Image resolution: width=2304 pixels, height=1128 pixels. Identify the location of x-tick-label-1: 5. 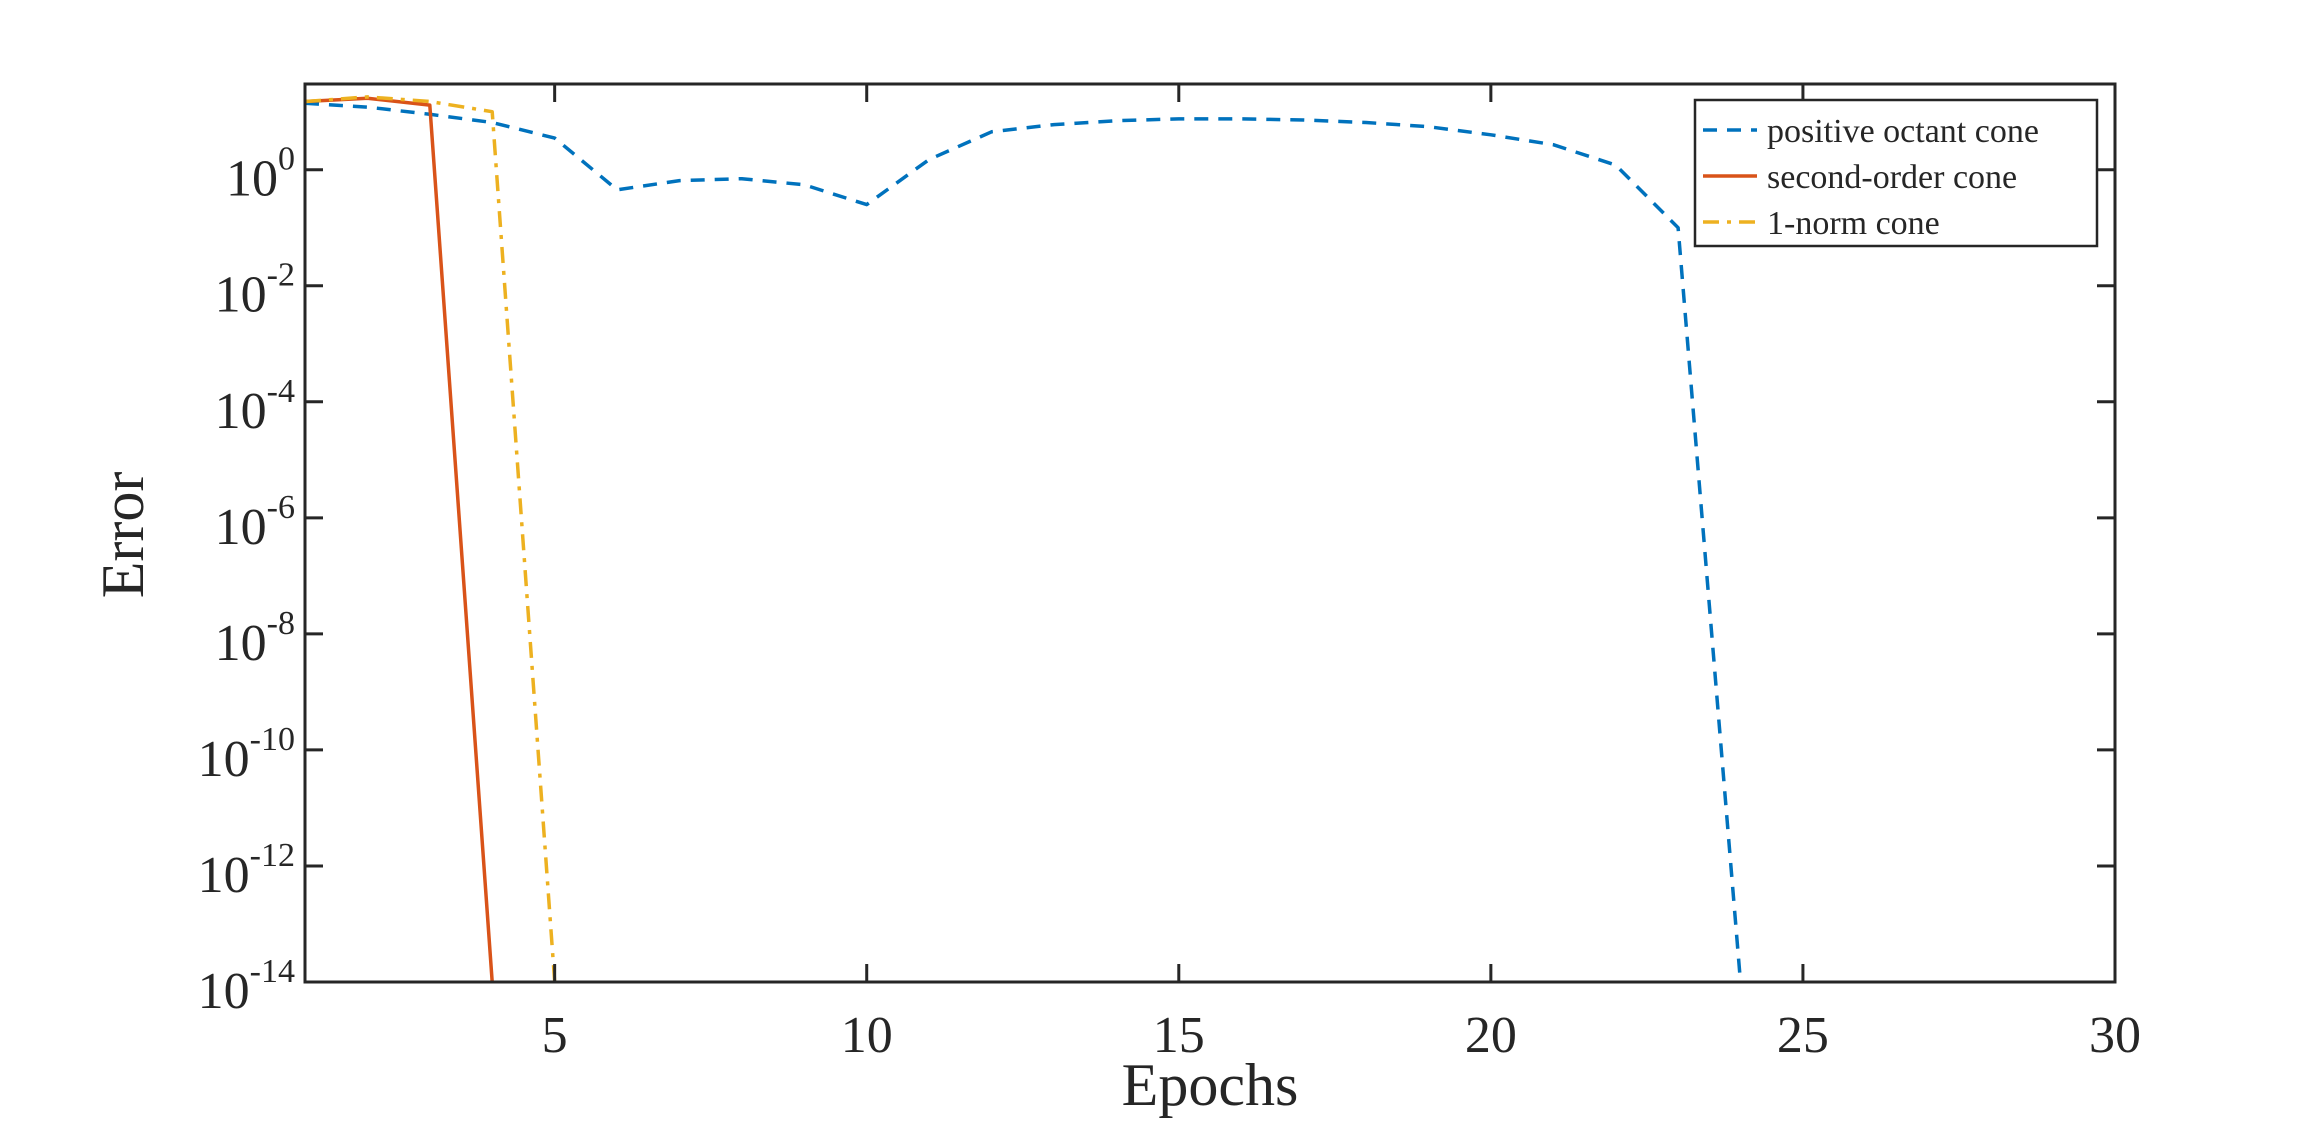
(555, 1035).